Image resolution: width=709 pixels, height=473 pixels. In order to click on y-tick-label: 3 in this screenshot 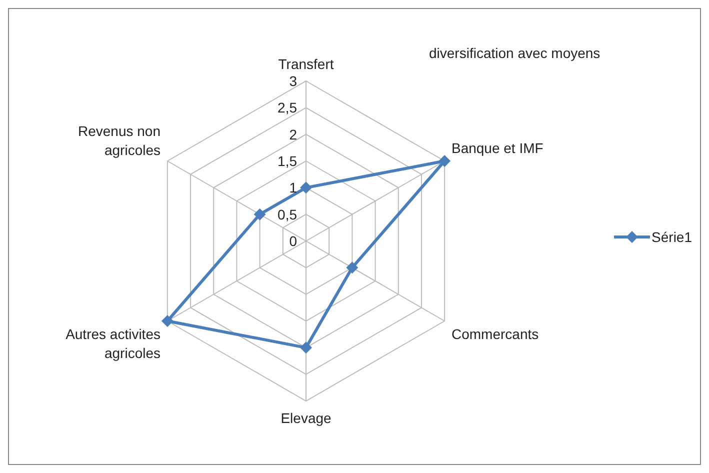, I will do `click(293, 81)`.